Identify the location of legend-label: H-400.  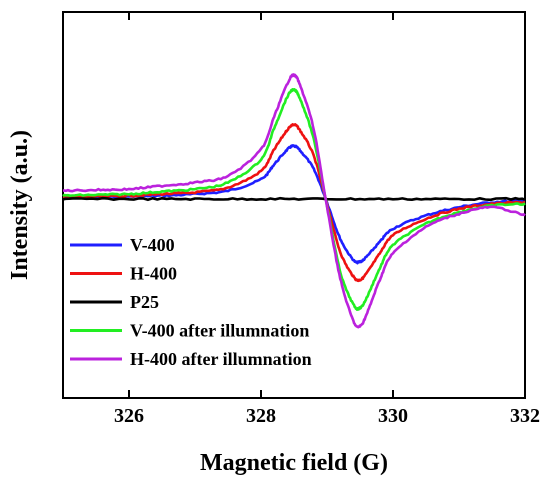
(153, 274).